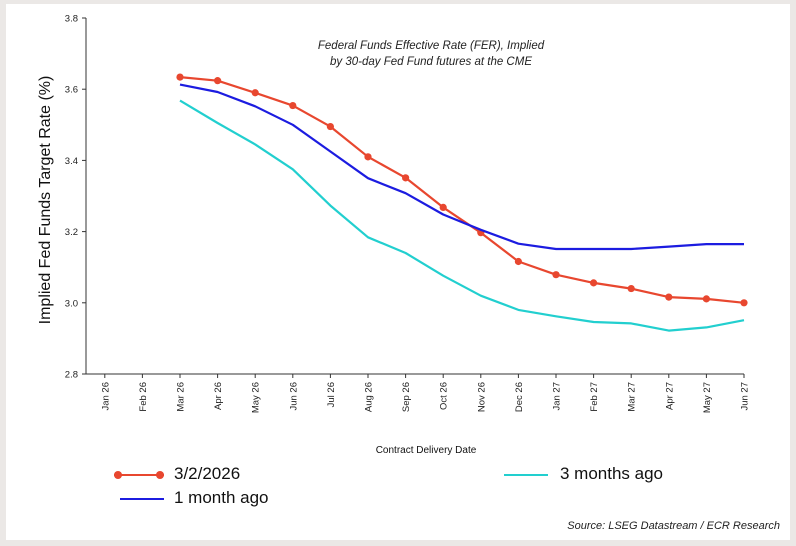 This screenshot has height=546, width=796. I want to click on y-tick-label: 3.4, so click(71, 161).